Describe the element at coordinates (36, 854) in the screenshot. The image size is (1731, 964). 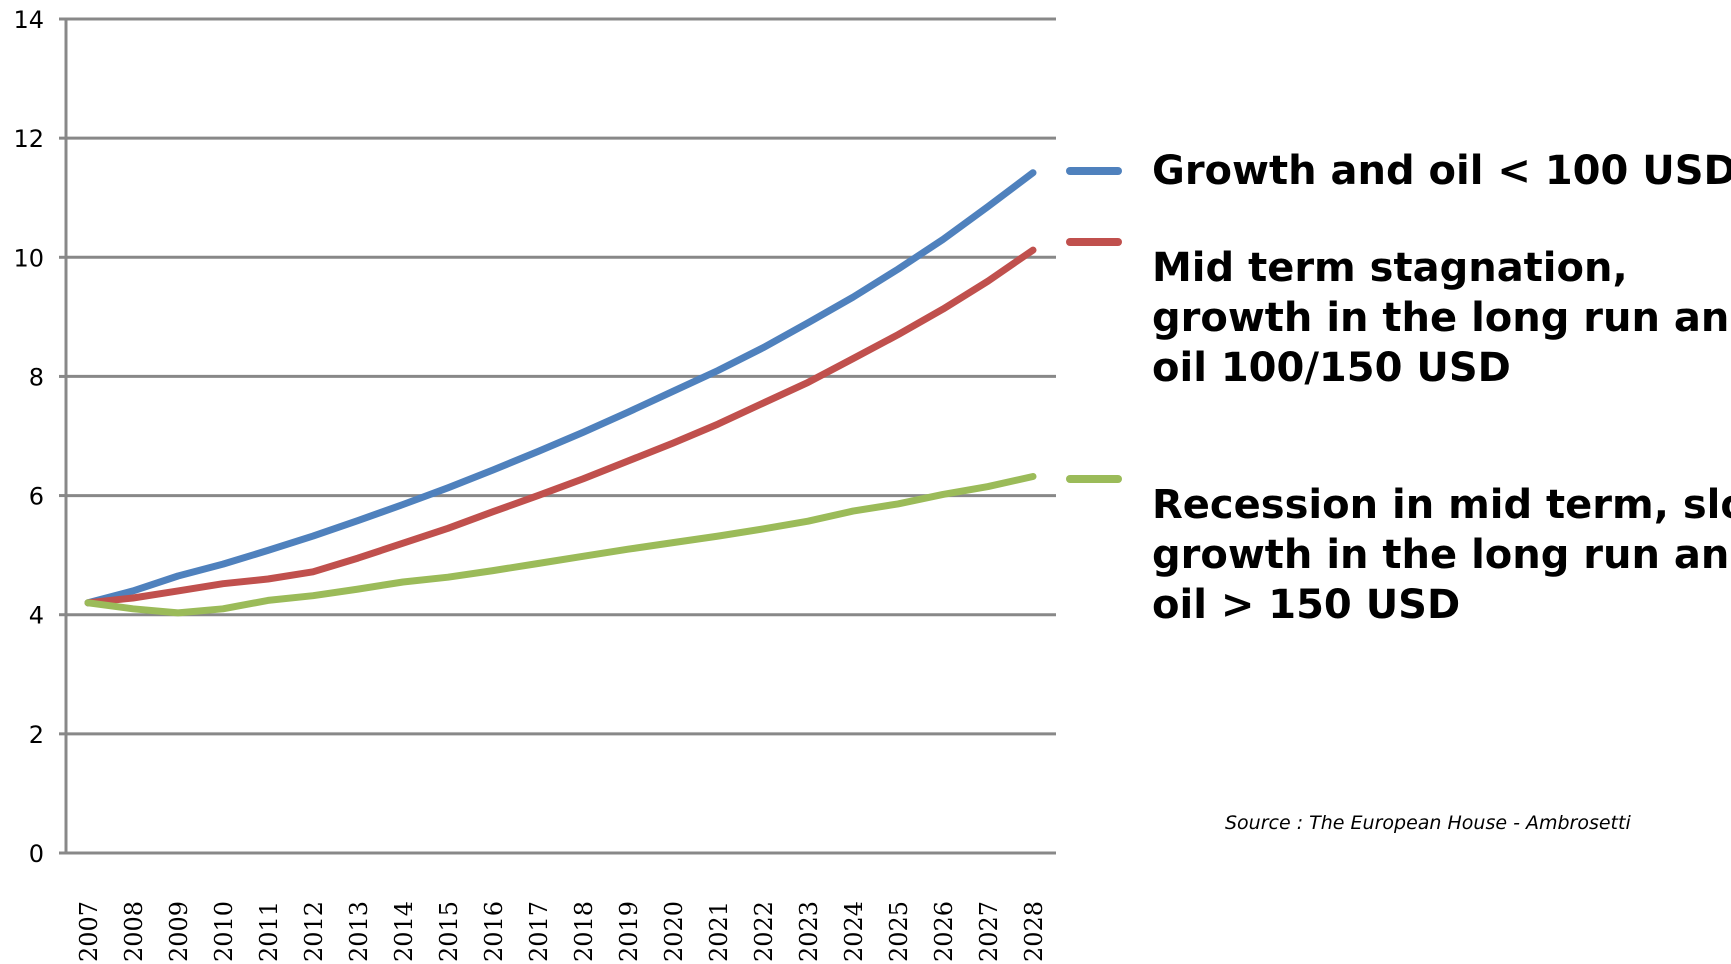
I see `y-tick-label-0: 0` at that location.